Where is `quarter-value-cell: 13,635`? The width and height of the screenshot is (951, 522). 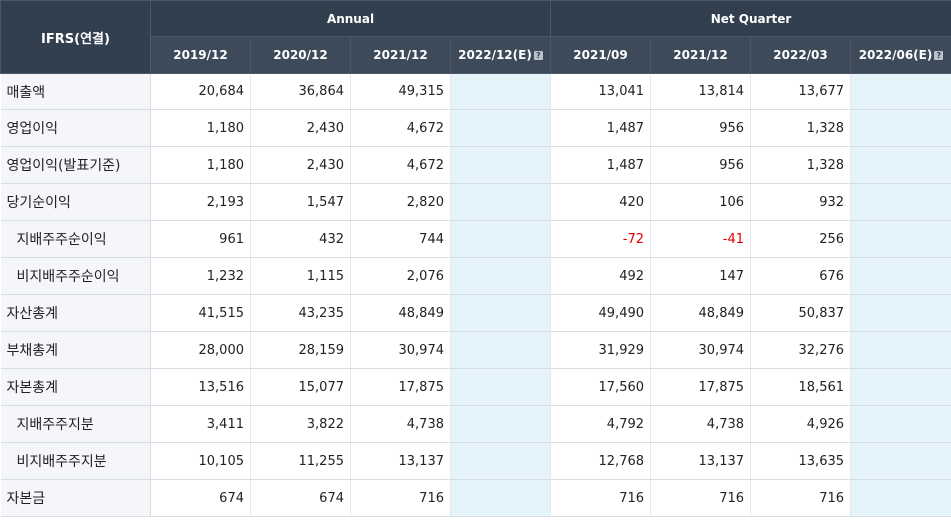
quarter-value-cell: 13,635 is located at coordinates (801, 461).